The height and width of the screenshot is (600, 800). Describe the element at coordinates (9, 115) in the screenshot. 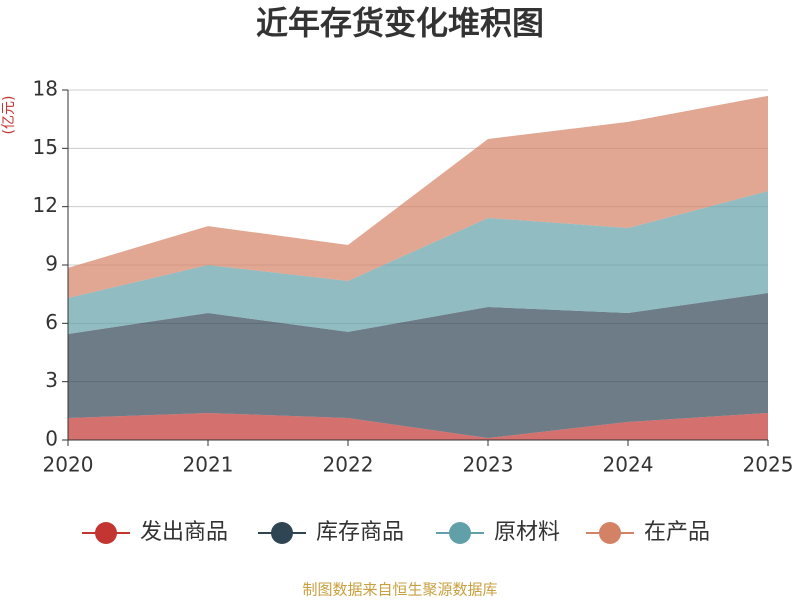

I see `y-axis-label: (亿元)` at that location.